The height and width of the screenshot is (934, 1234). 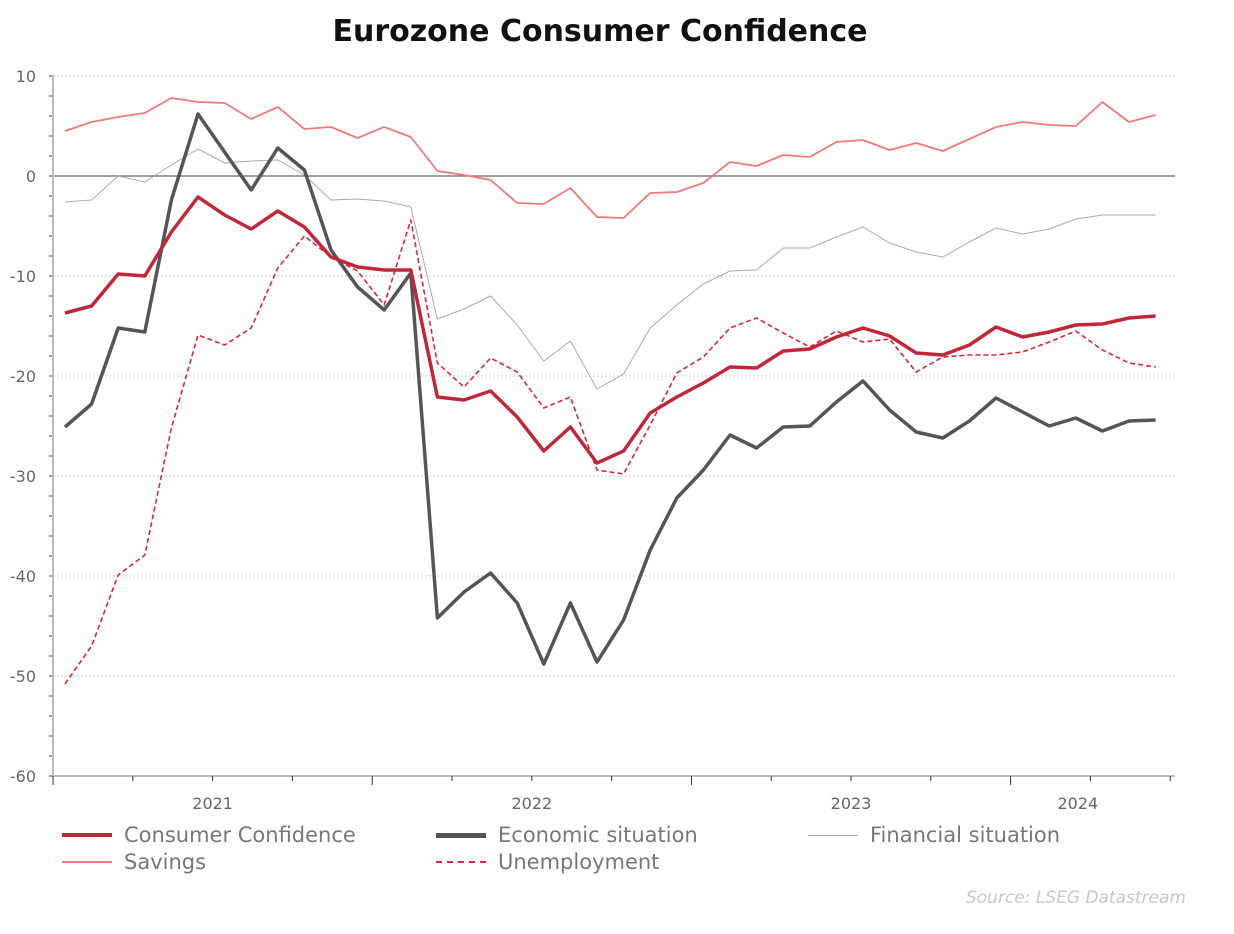 I want to click on chart-title: Eurozone Consumer Confidence, so click(x=600, y=31).